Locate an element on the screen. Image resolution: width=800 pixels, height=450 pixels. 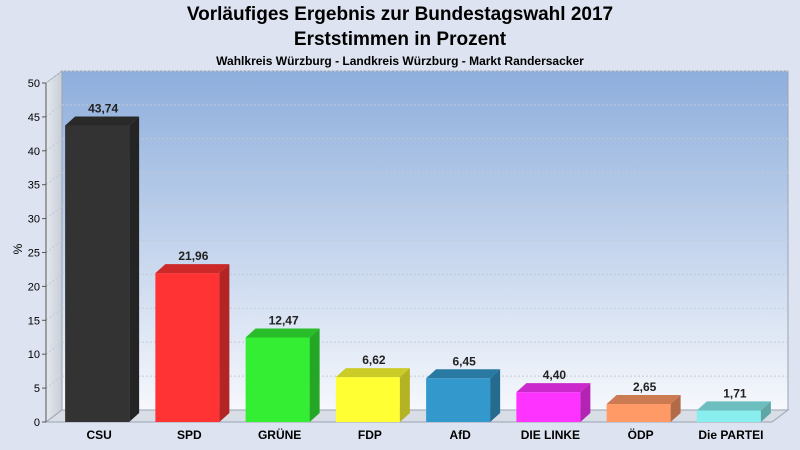
y-tick-label: 15 is located at coordinates (34, 321).